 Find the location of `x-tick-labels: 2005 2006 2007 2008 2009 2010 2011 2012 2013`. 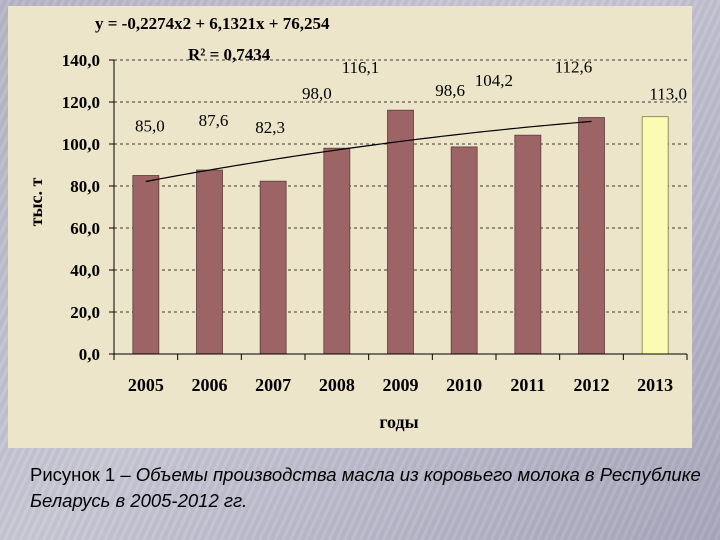

x-tick-labels: 2005 2006 2007 2008 2009 2010 2011 2012 2013 is located at coordinates (400, 385).